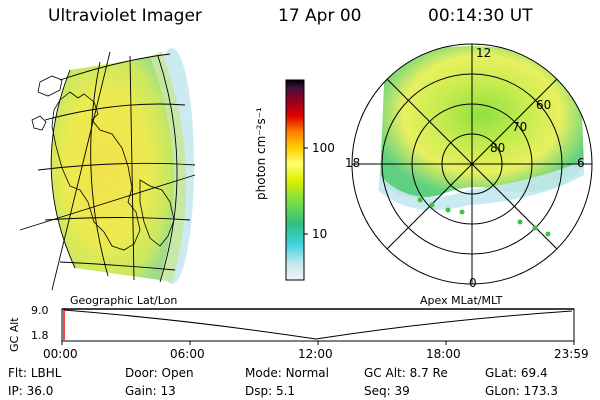  What do you see at coordinates (323, 148) in the screenshot?
I see `colorbar-tick-100: 100` at bounding box center [323, 148].